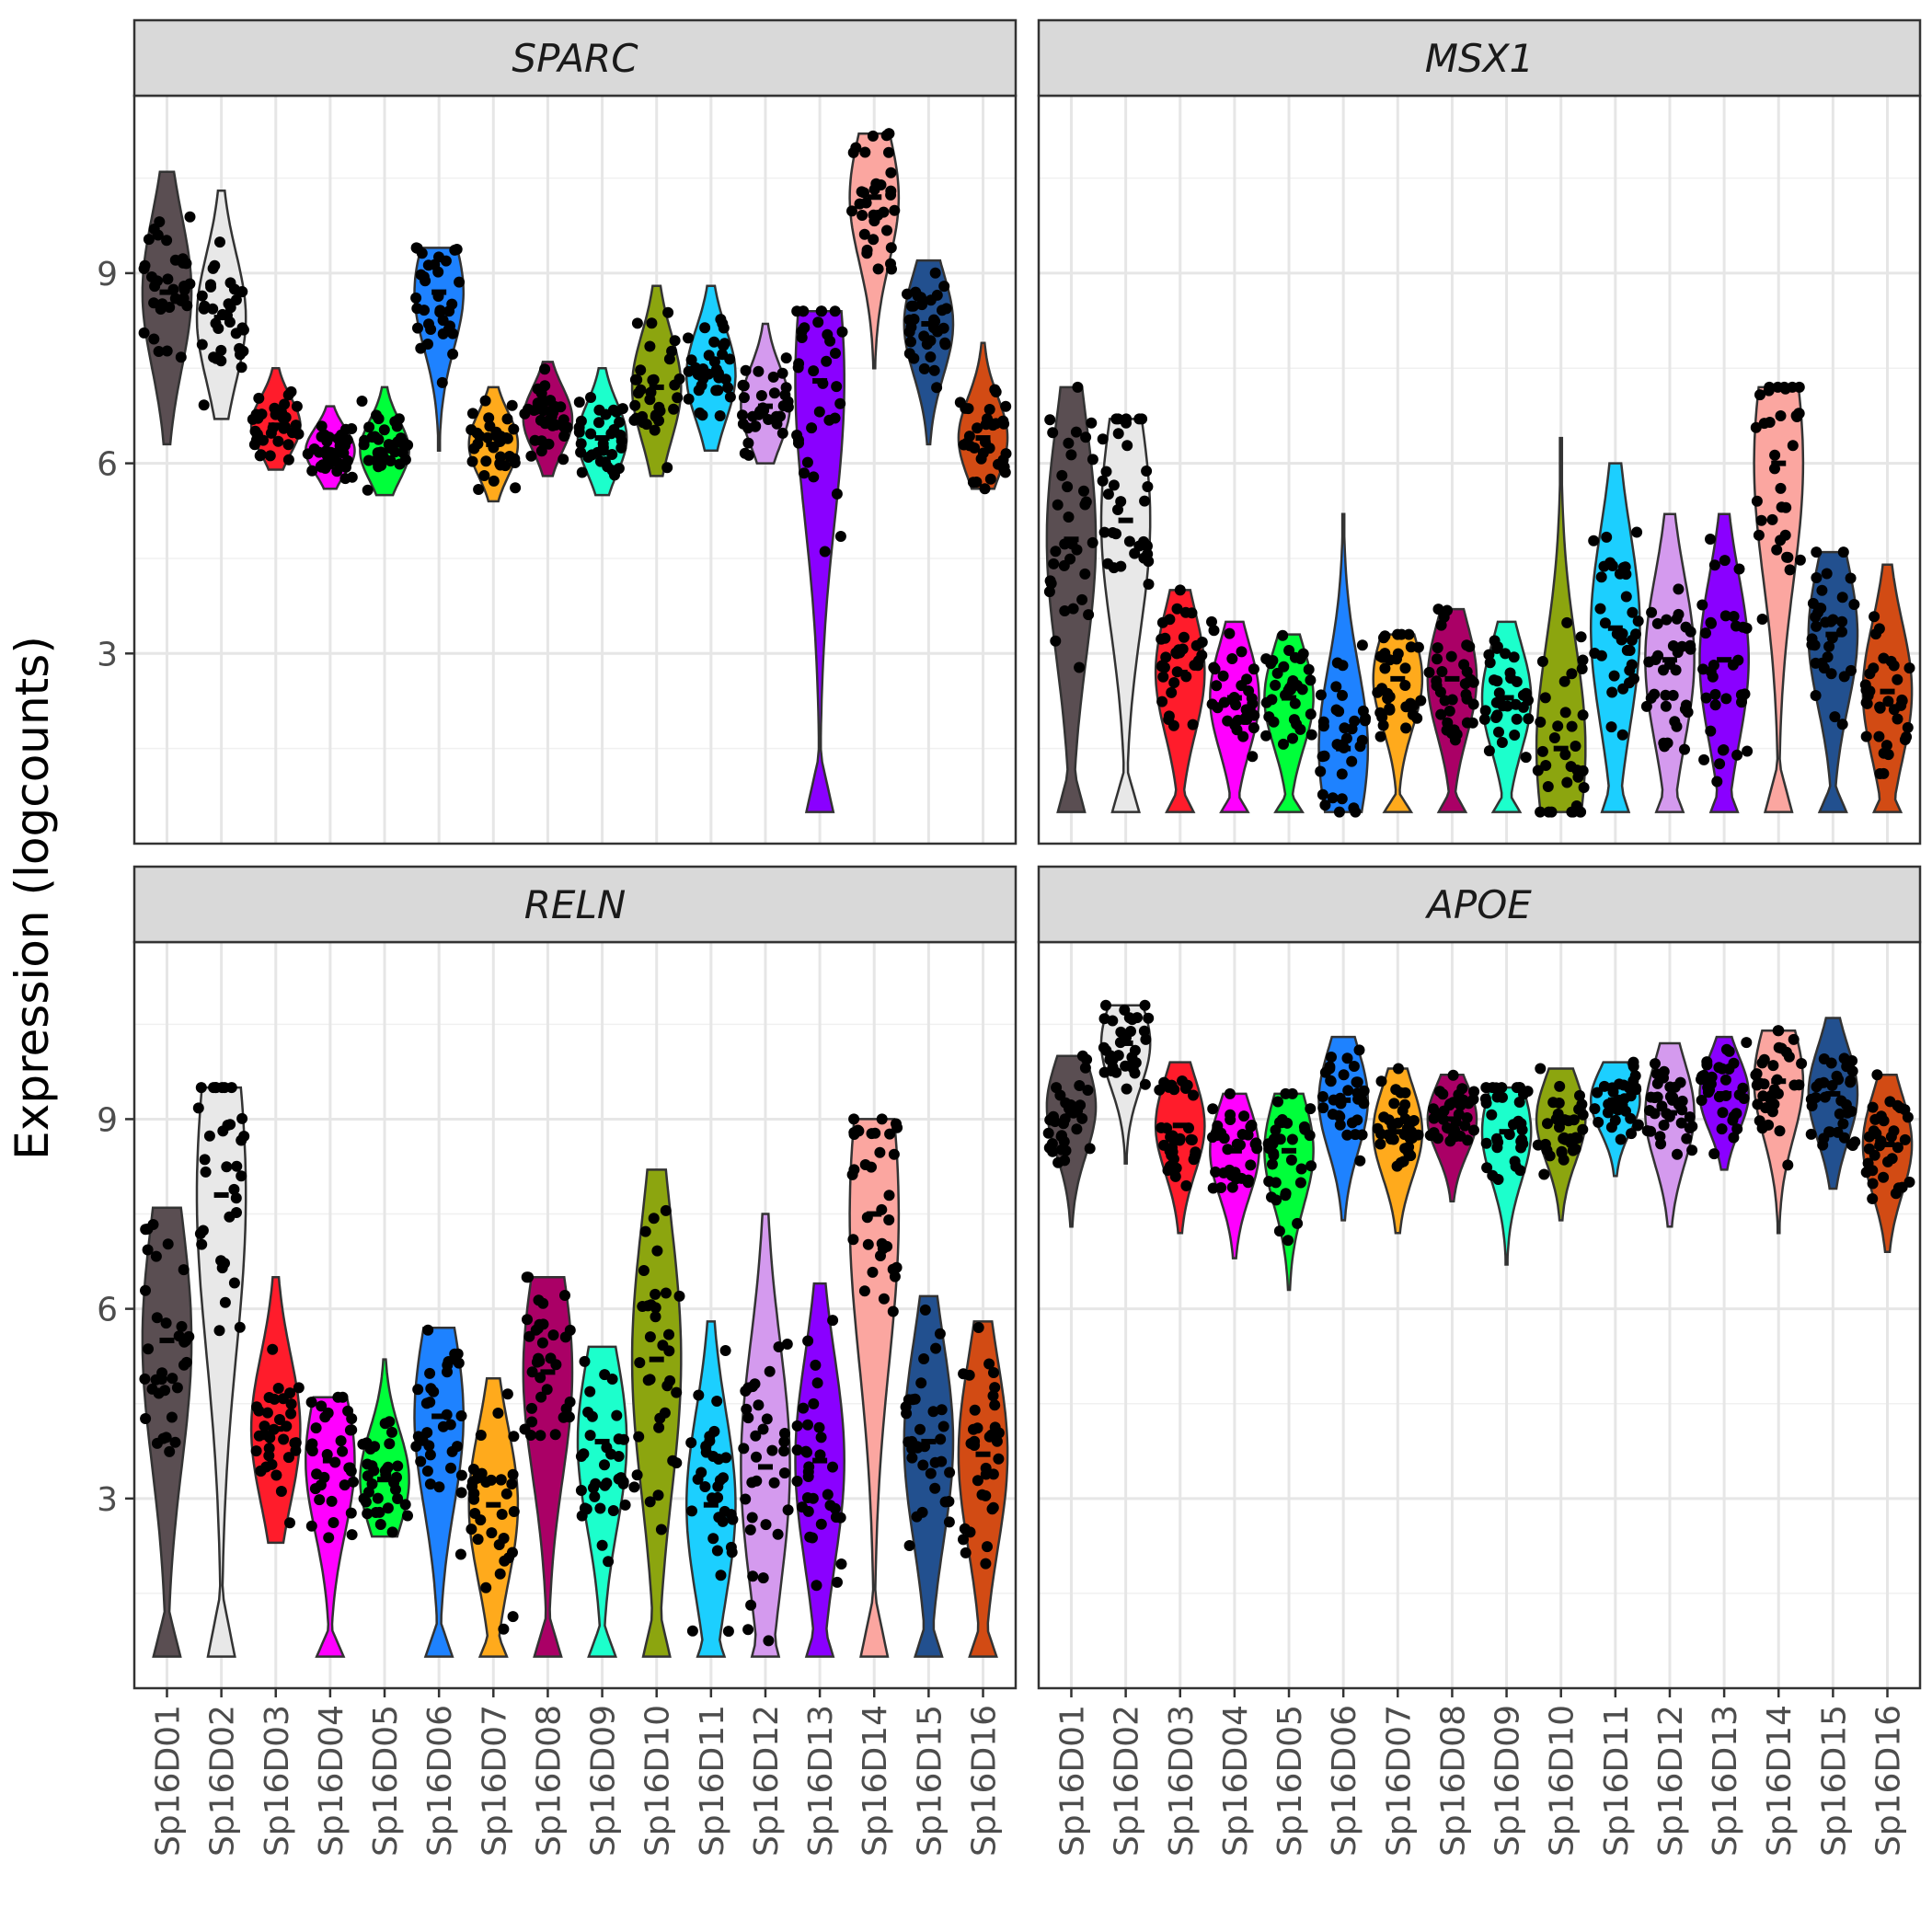 The height and width of the screenshot is (1932, 1932). Describe the element at coordinates (107, 274) in the screenshot. I see `y-tick-label: 9` at that location.